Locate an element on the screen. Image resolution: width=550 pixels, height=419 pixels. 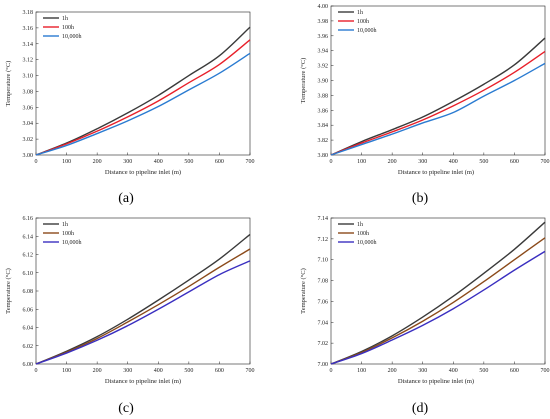
y-tick-label: 7.04 is located at coordinates (323, 323).